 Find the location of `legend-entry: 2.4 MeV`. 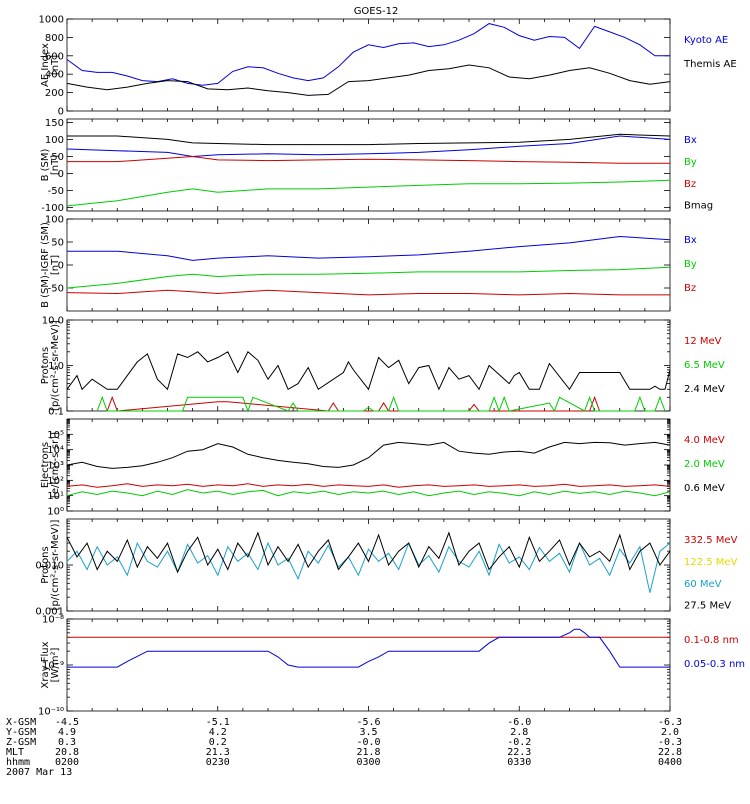

legend-entry: 2.4 MeV is located at coordinates (704, 389).